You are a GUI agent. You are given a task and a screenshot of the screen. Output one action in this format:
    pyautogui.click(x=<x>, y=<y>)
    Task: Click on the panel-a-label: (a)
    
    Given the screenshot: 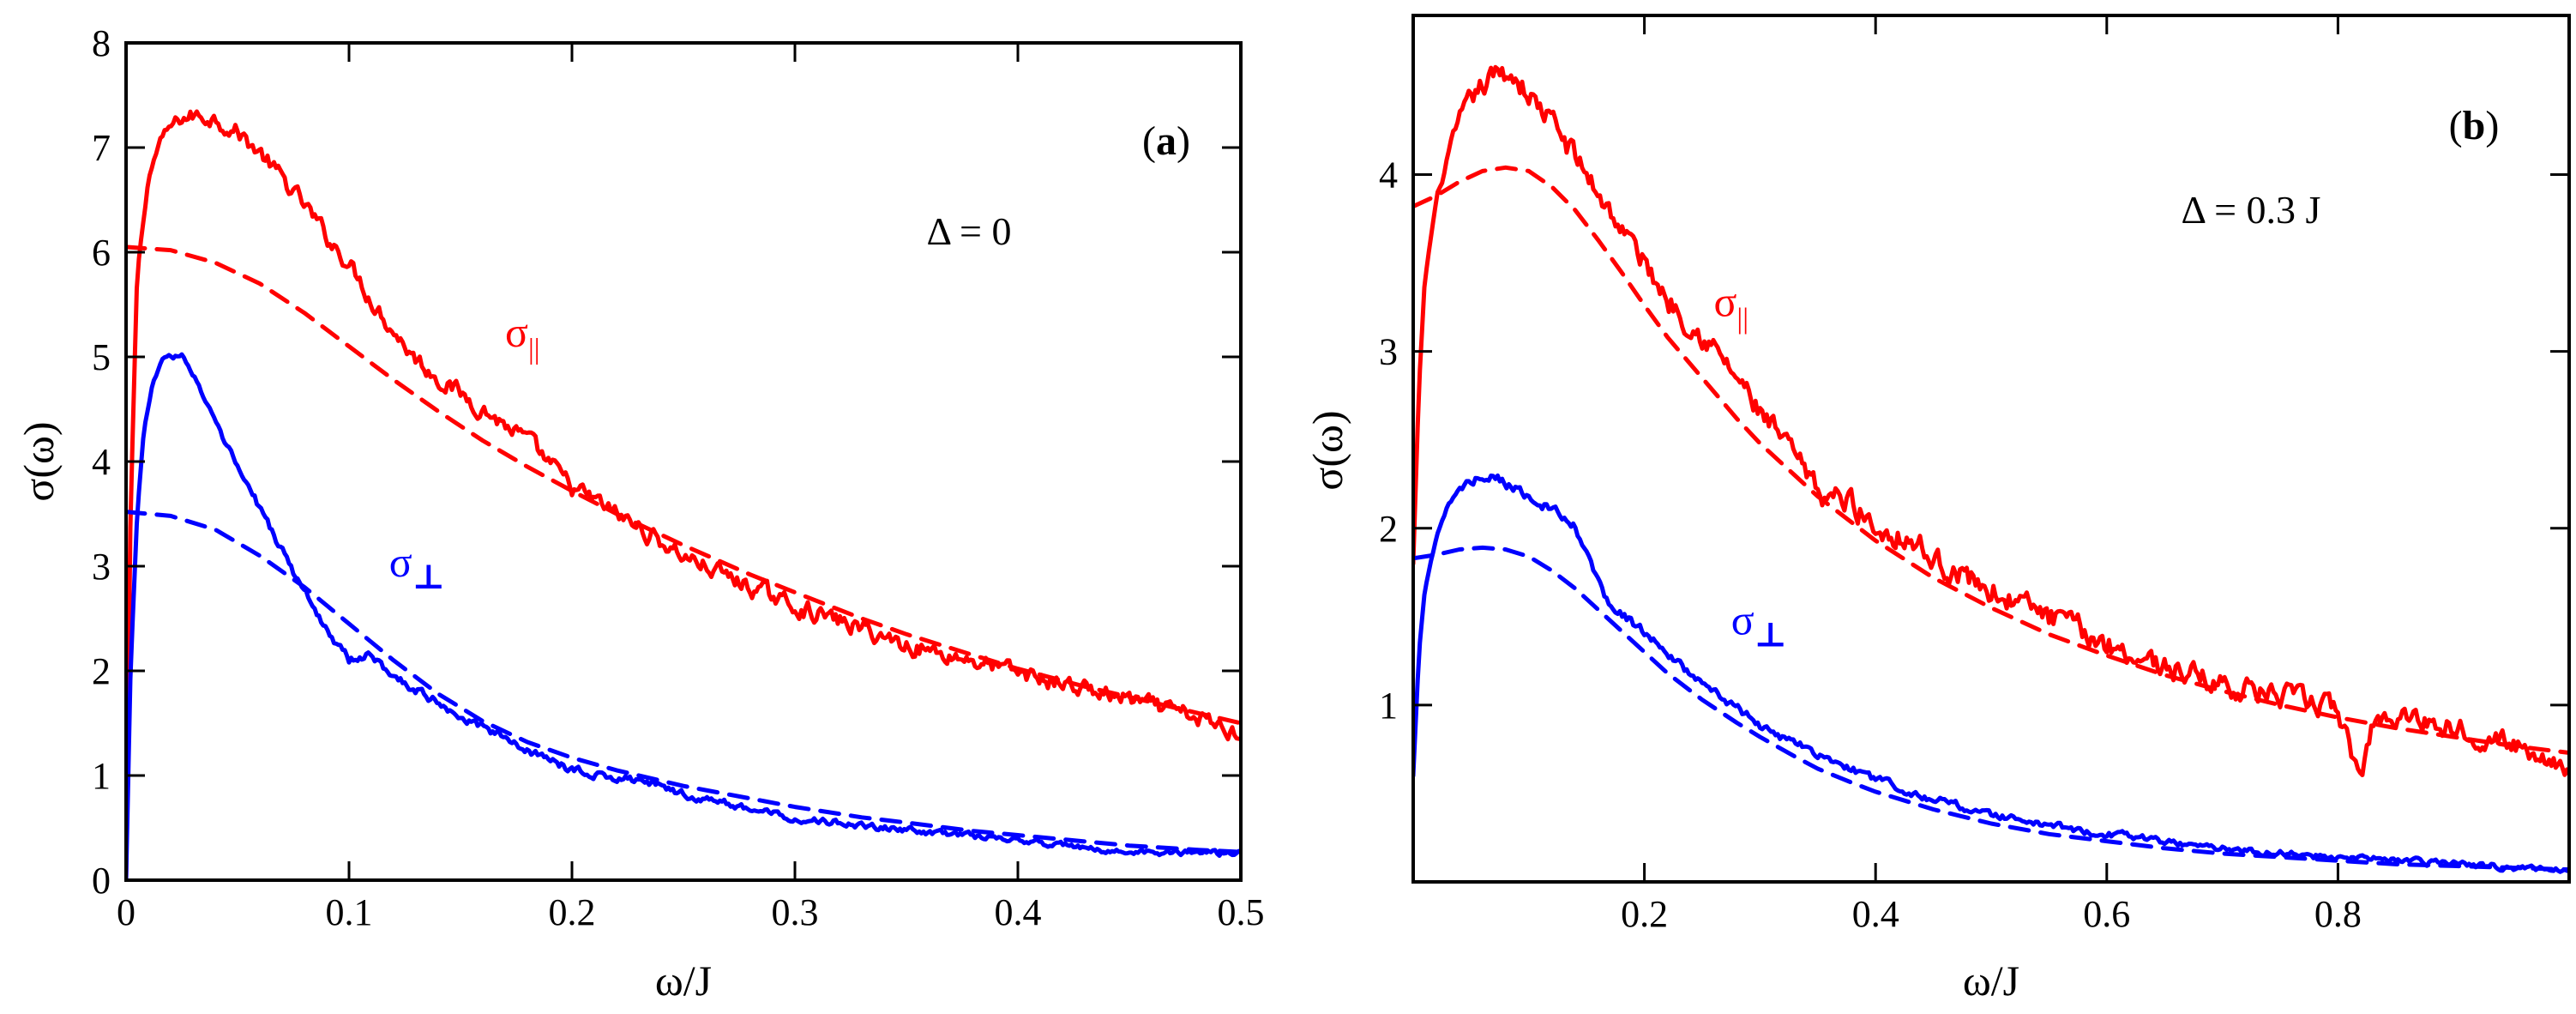 What is the action you would take?
    pyautogui.click(x=1166, y=141)
    